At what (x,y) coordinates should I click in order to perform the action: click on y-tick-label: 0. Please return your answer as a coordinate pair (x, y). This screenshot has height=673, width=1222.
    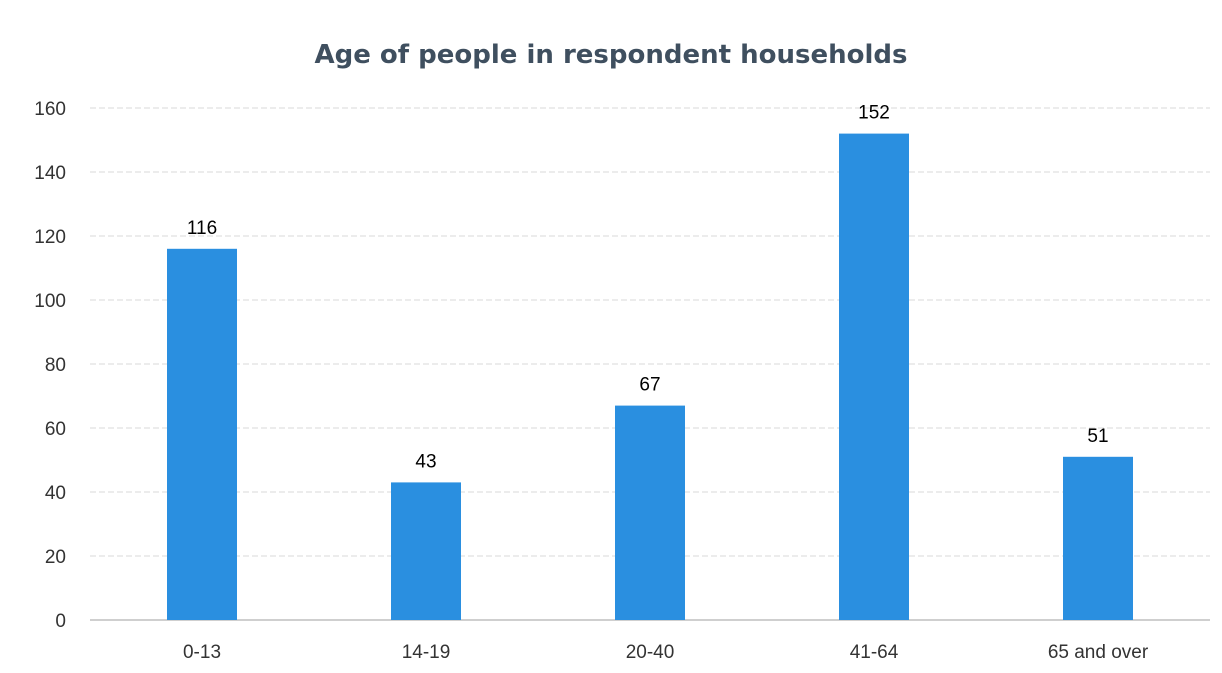
    Looking at the image, I should click on (60, 621).